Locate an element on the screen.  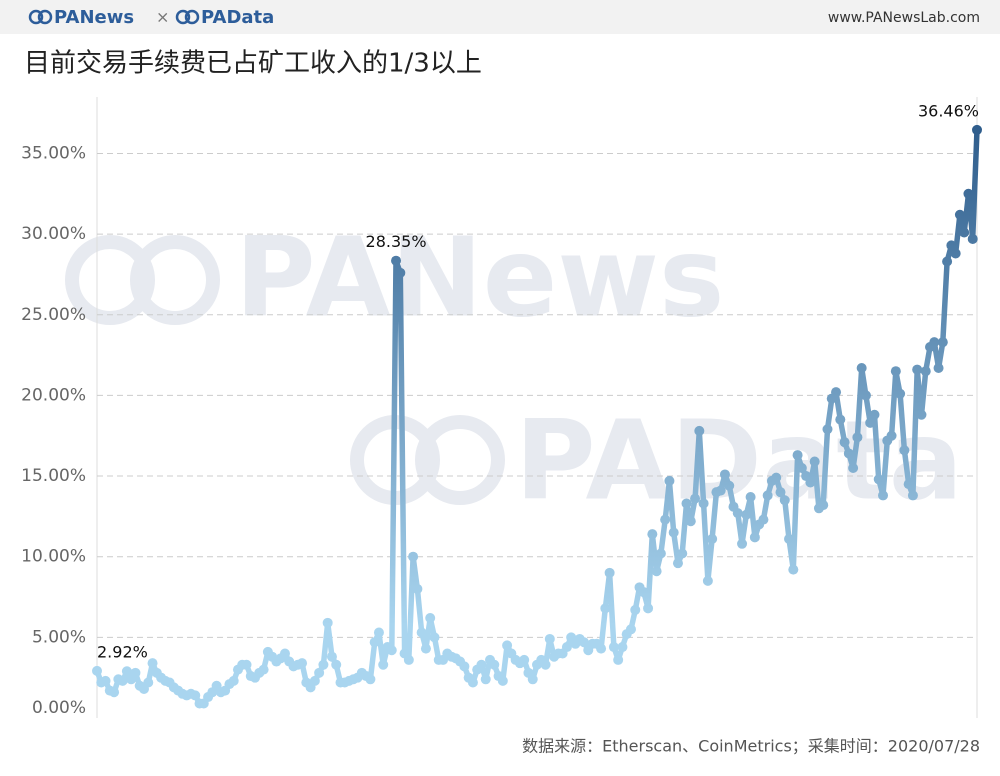
watermark: PAData is located at coordinates (739, 460).